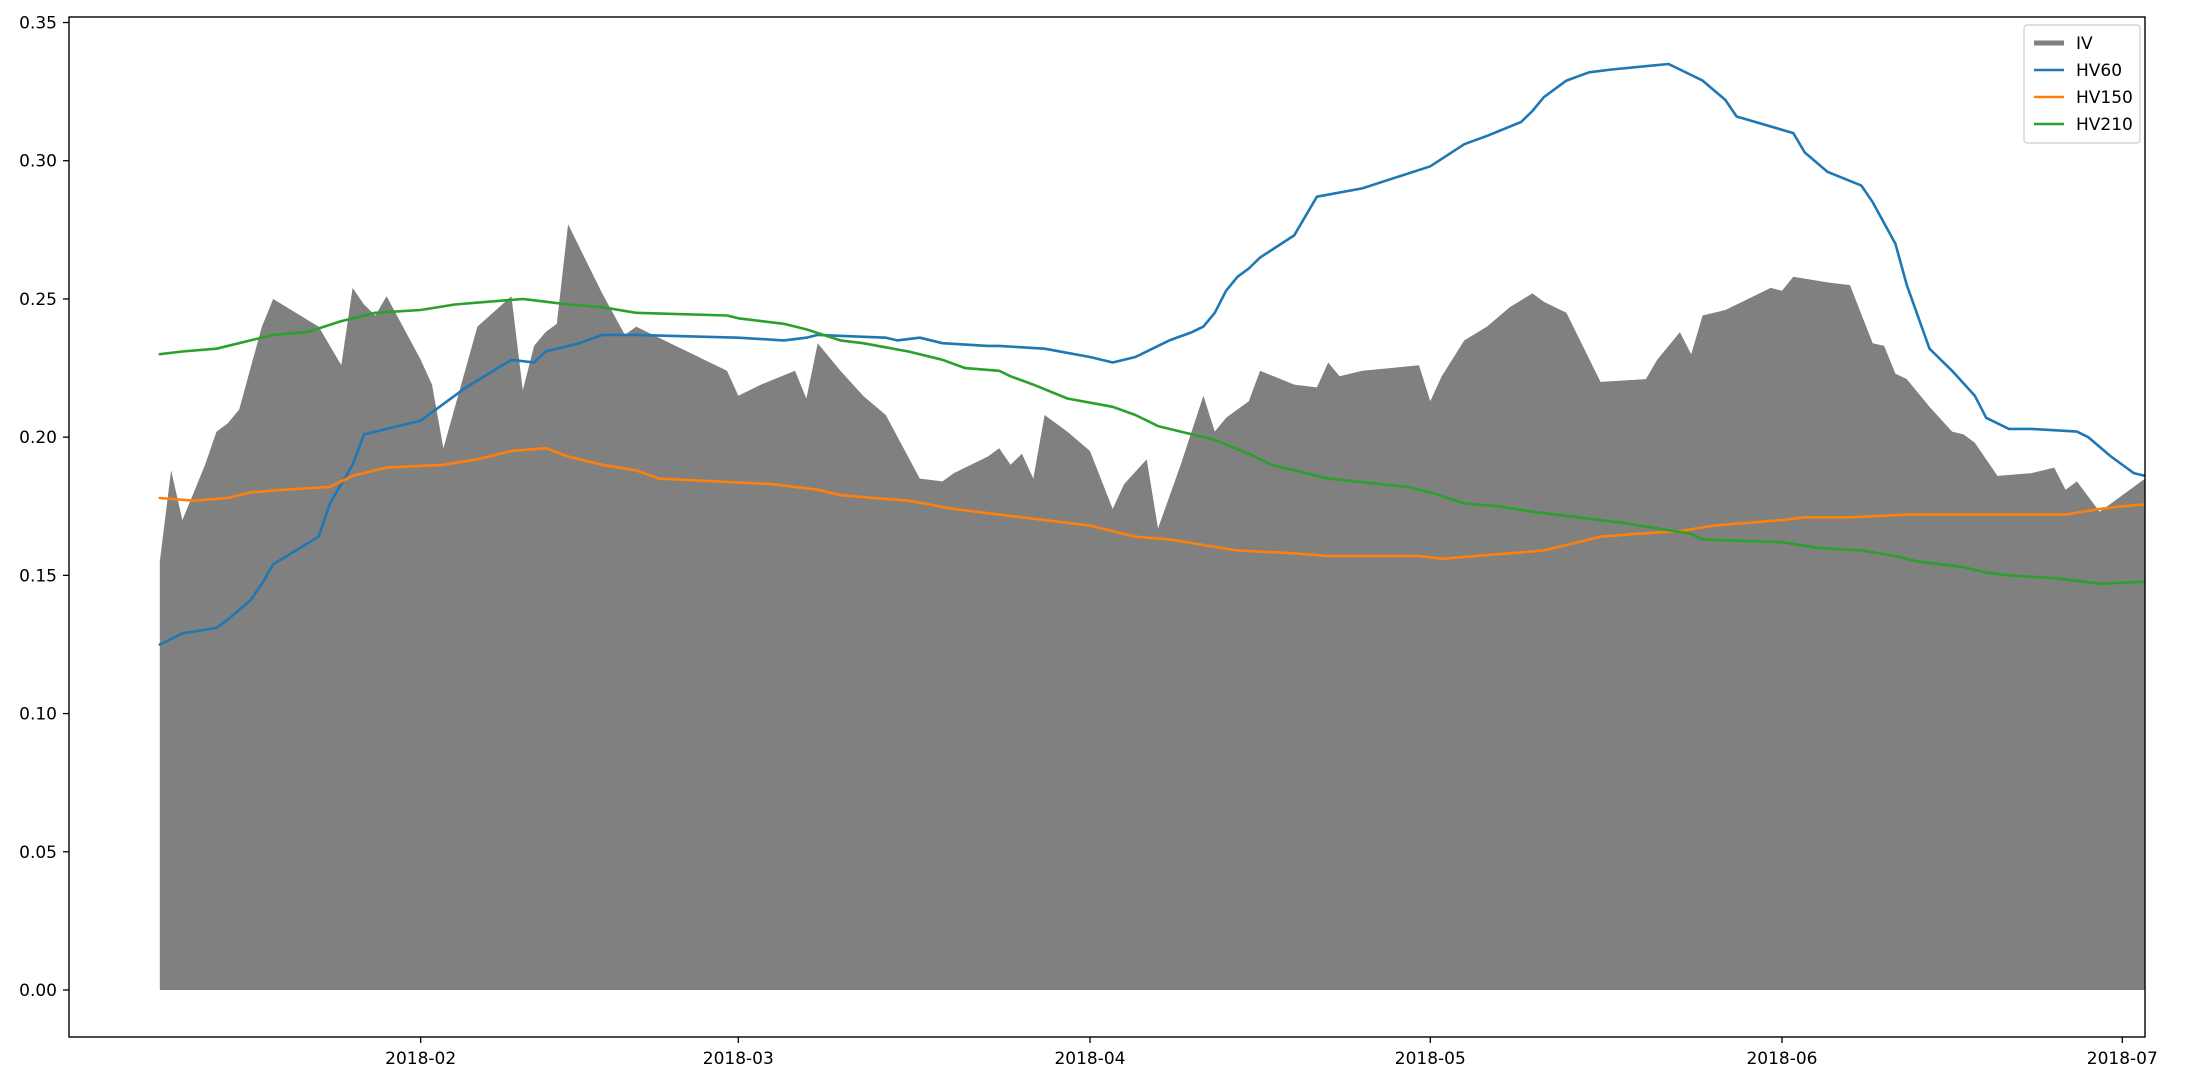  Describe the element at coordinates (1781, 1059) in the screenshot. I see `x-tick-label: 2018-06` at that location.